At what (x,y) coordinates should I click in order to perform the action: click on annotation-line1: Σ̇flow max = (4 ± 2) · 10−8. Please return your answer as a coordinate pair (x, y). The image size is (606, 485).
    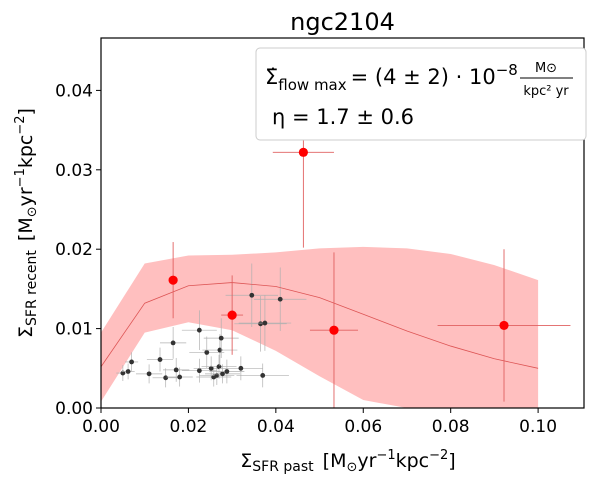
    Looking at the image, I should click on (391, 77).